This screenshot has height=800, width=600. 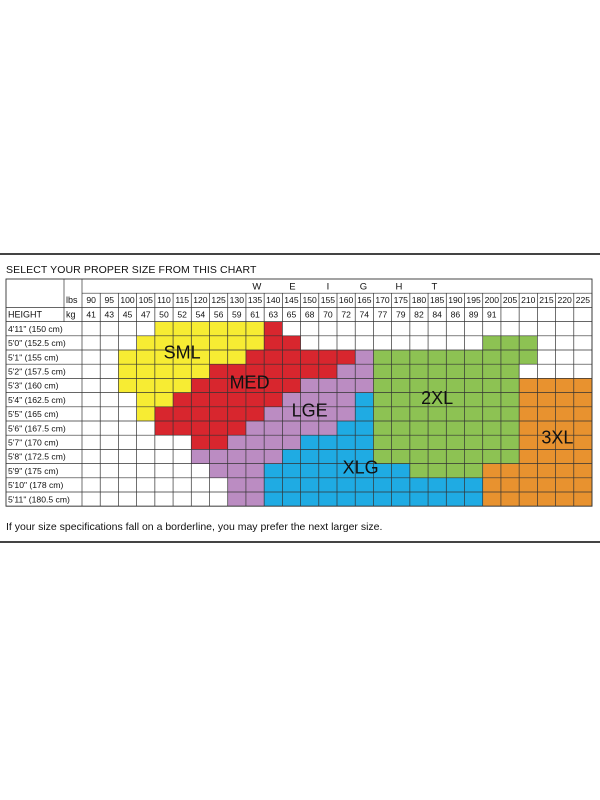 What do you see at coordinates (182, 353) in the screenshot?
I see `size-label-sml: SML` at bounding box center [182, 353].